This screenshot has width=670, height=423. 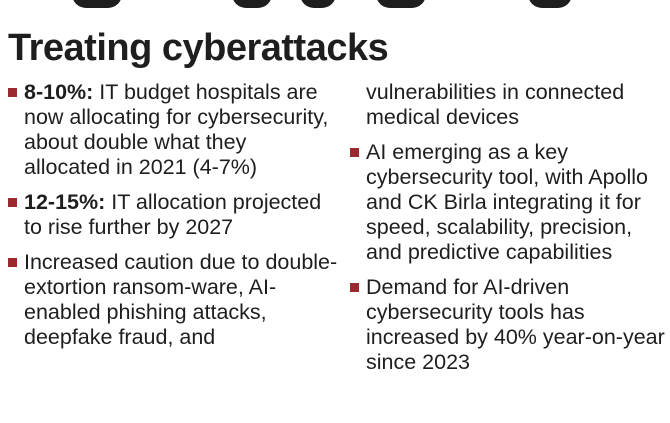 What do you see at coordinates (198, 48) in the screenshot?
I see `page-title: Treating cyberattacks` at bounding box center [198, 48].